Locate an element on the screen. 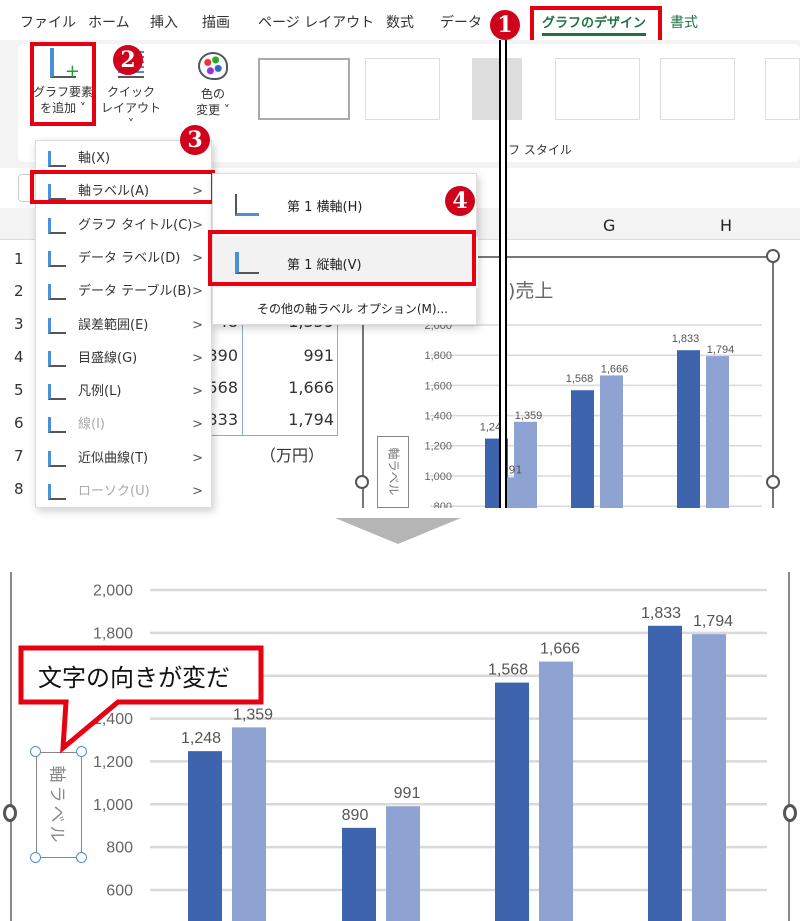  menu-item: 凡例(L) > is located at coordinates (123, 392).